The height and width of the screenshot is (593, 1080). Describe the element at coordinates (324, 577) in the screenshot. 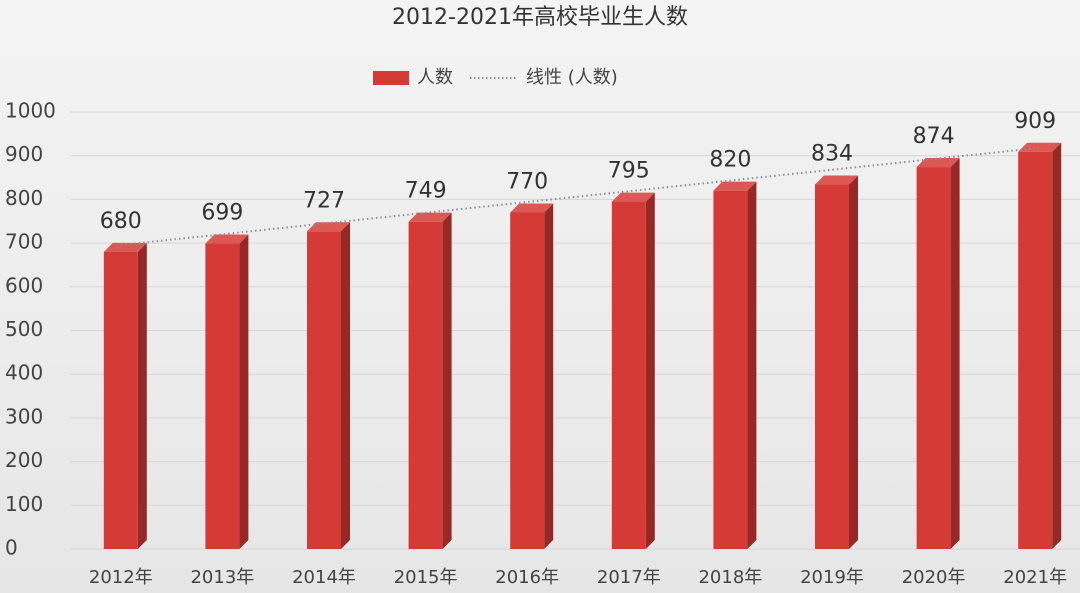

I see `x-tick-label: 2014年` at that location.